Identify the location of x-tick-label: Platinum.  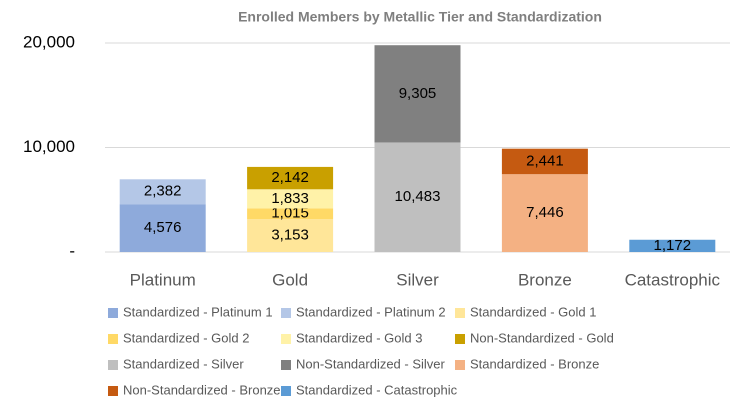
(163, 279).